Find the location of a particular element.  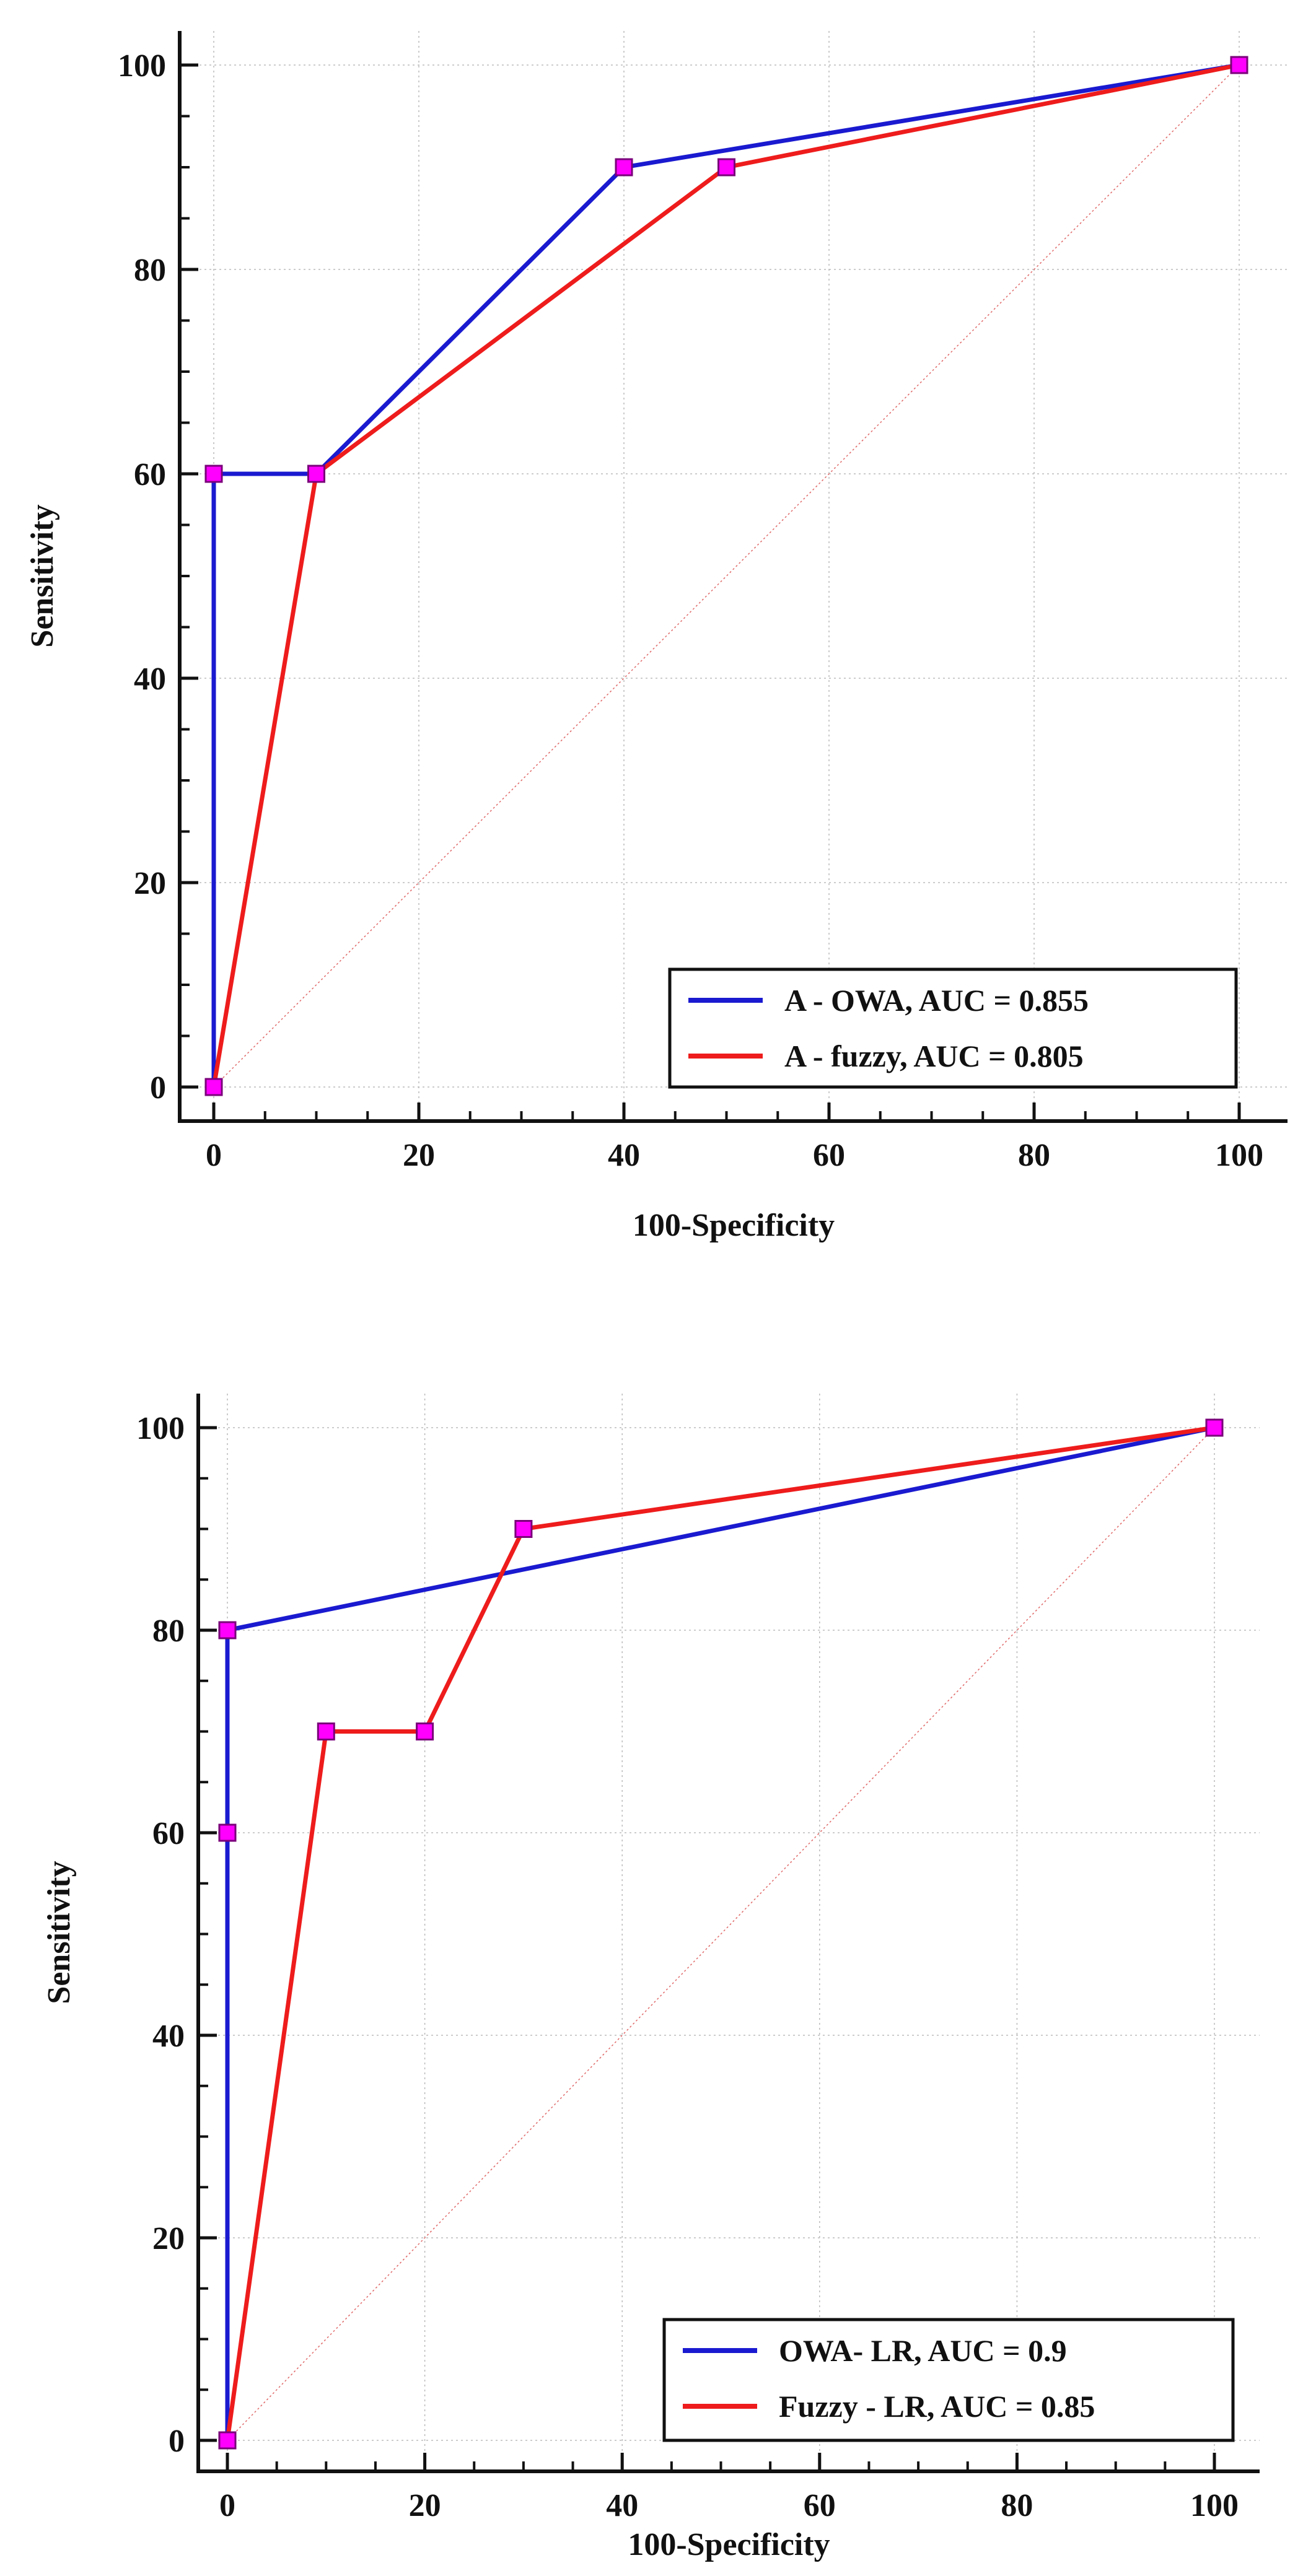

legend-label-2: A - fuzzy, AUC = 0.805 is located at coordinates (934, 1056).